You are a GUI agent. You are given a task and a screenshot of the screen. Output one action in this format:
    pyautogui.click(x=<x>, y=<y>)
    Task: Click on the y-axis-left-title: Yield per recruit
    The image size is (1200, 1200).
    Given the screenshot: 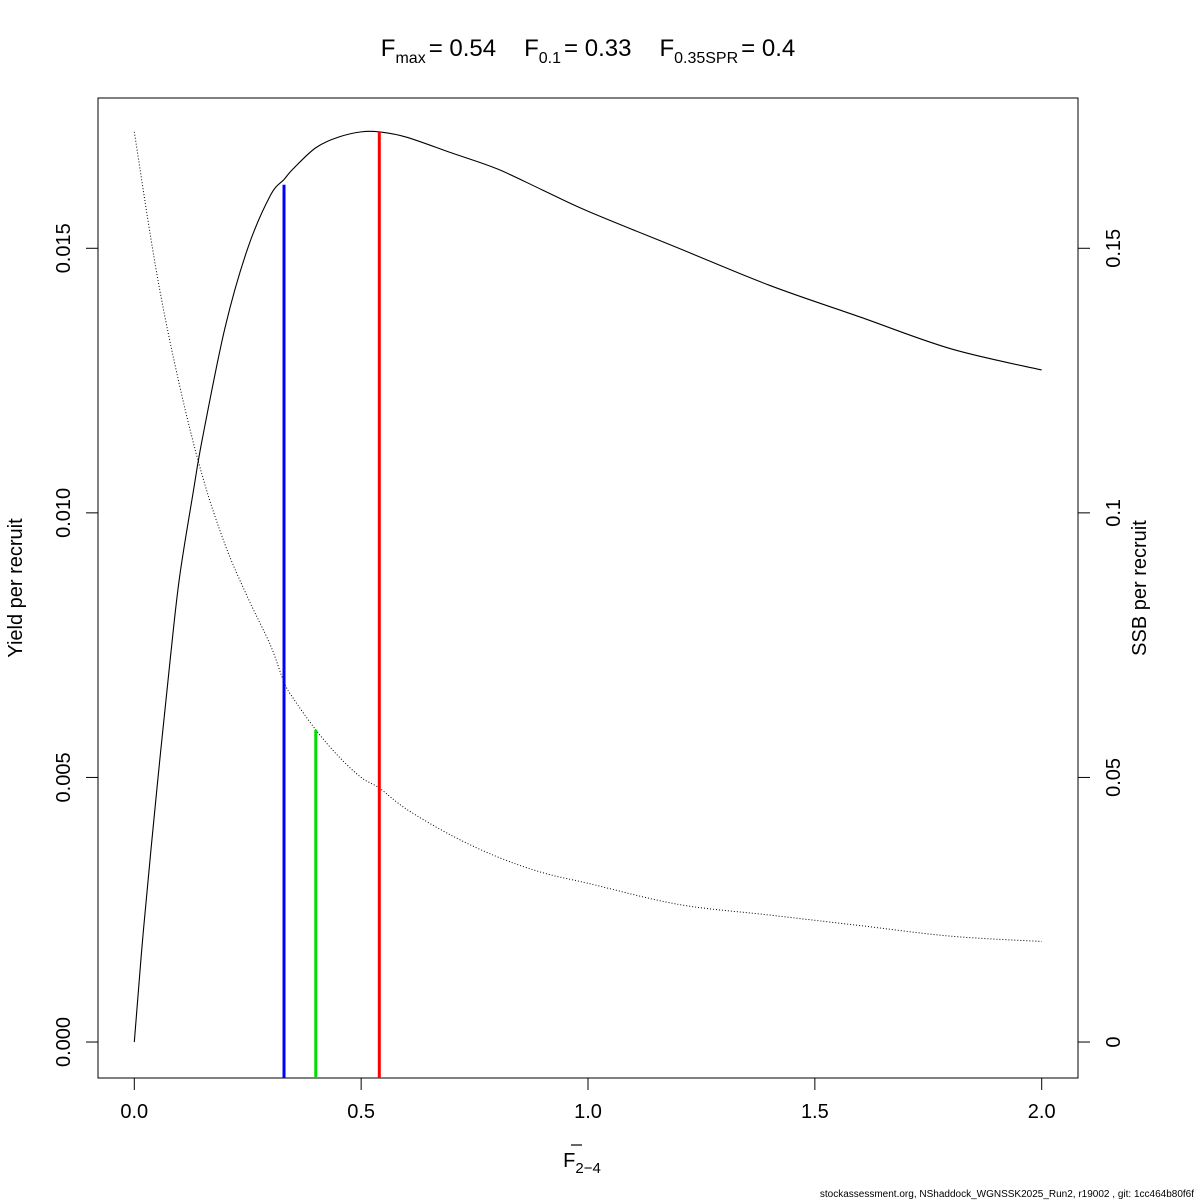 What is the action you would take?
    pyautogui.click(x=16, y=588)
    